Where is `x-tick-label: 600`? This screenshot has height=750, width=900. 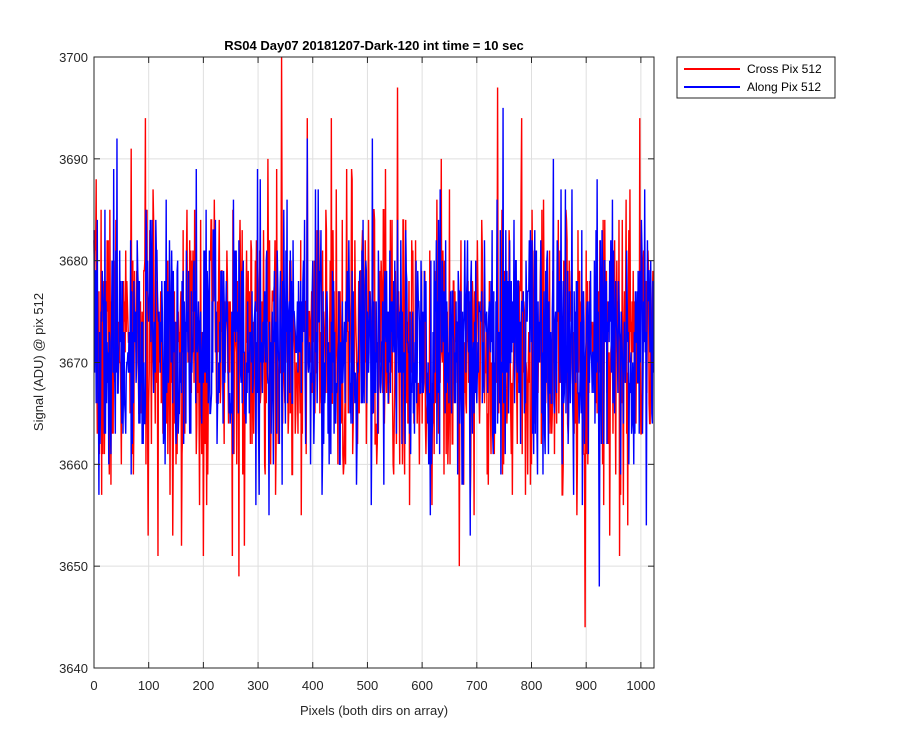
x-tick-label: 600 is located at coordinates (422, 685).